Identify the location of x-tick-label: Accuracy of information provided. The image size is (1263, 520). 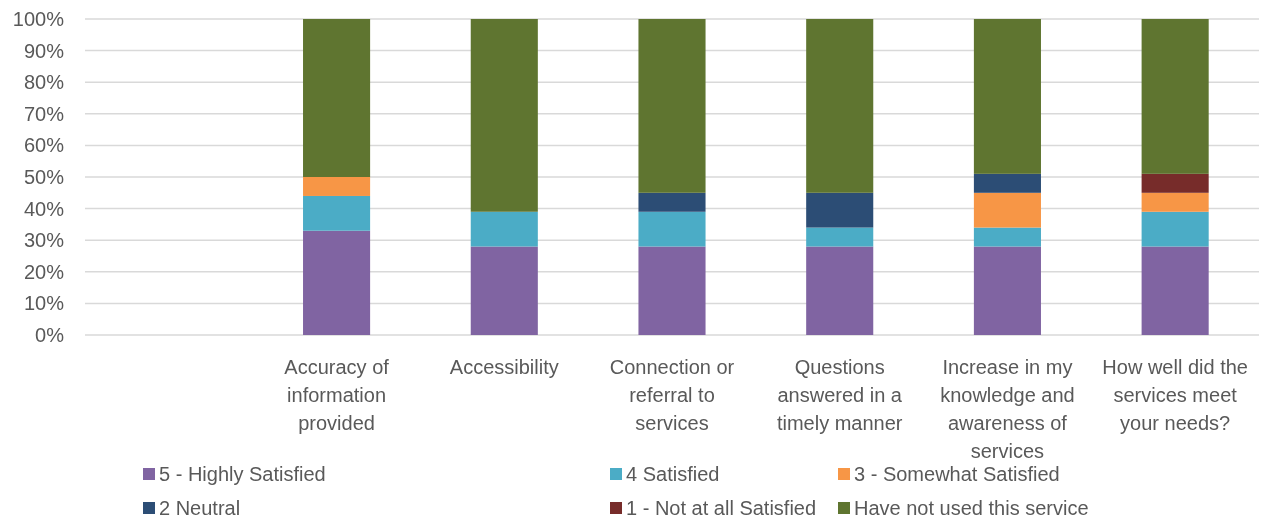
(337, 395).